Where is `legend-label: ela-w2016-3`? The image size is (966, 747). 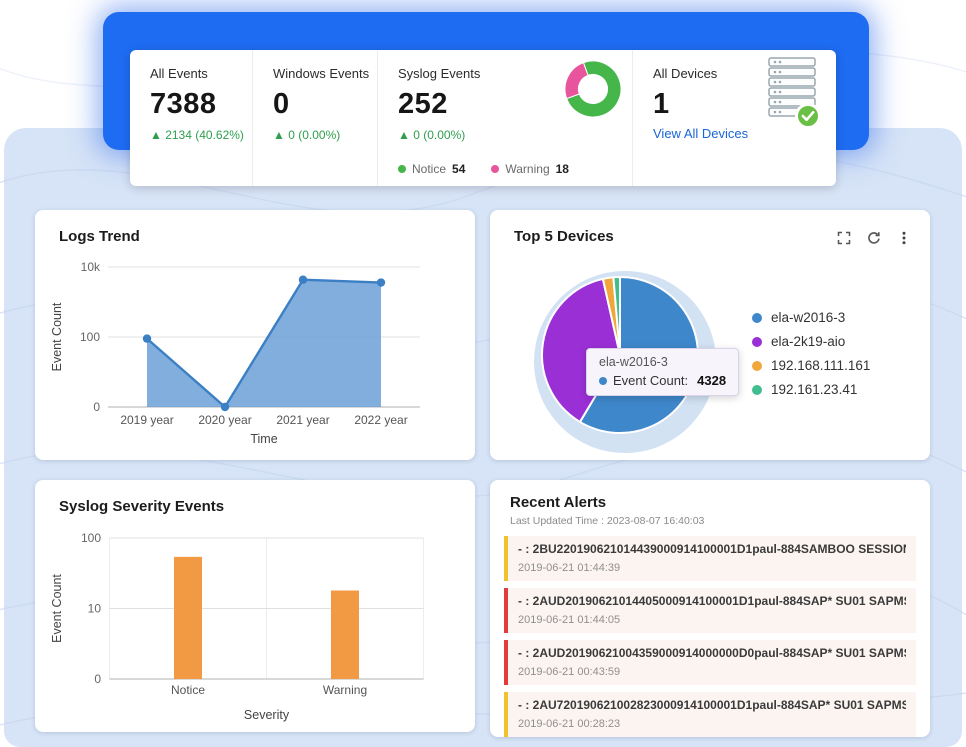 legend-label: ela-w2016-3 is located at coordinates (808, 317).